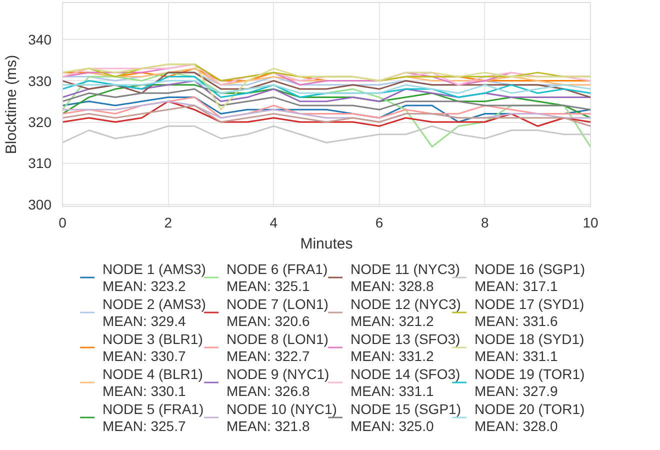 The width and height of the screenshot is (660, 450). Describe the element at coordinates (152, 347) in the screenshot. I see `legend-label: NODE 3 (BLR1) MEAN: 330.7` at that location.